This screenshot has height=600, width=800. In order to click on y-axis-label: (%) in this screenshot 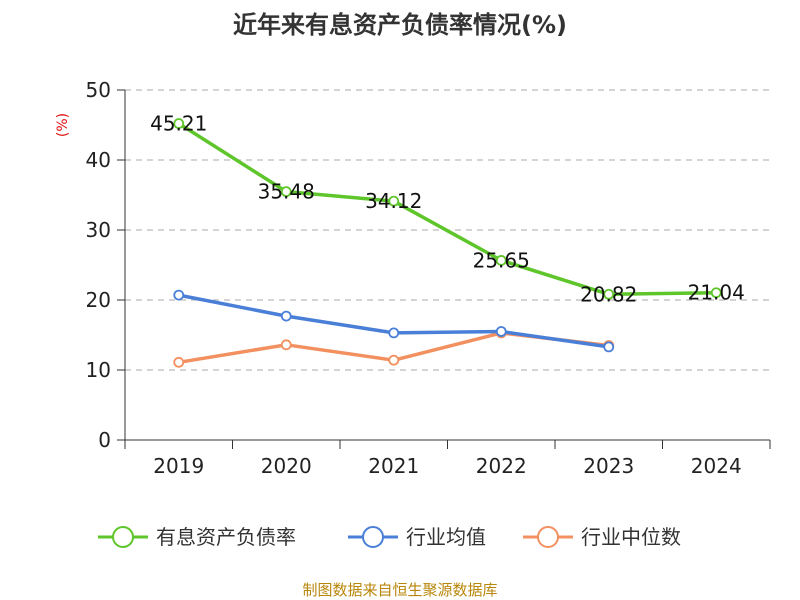, I will do `click(63, 125)`.